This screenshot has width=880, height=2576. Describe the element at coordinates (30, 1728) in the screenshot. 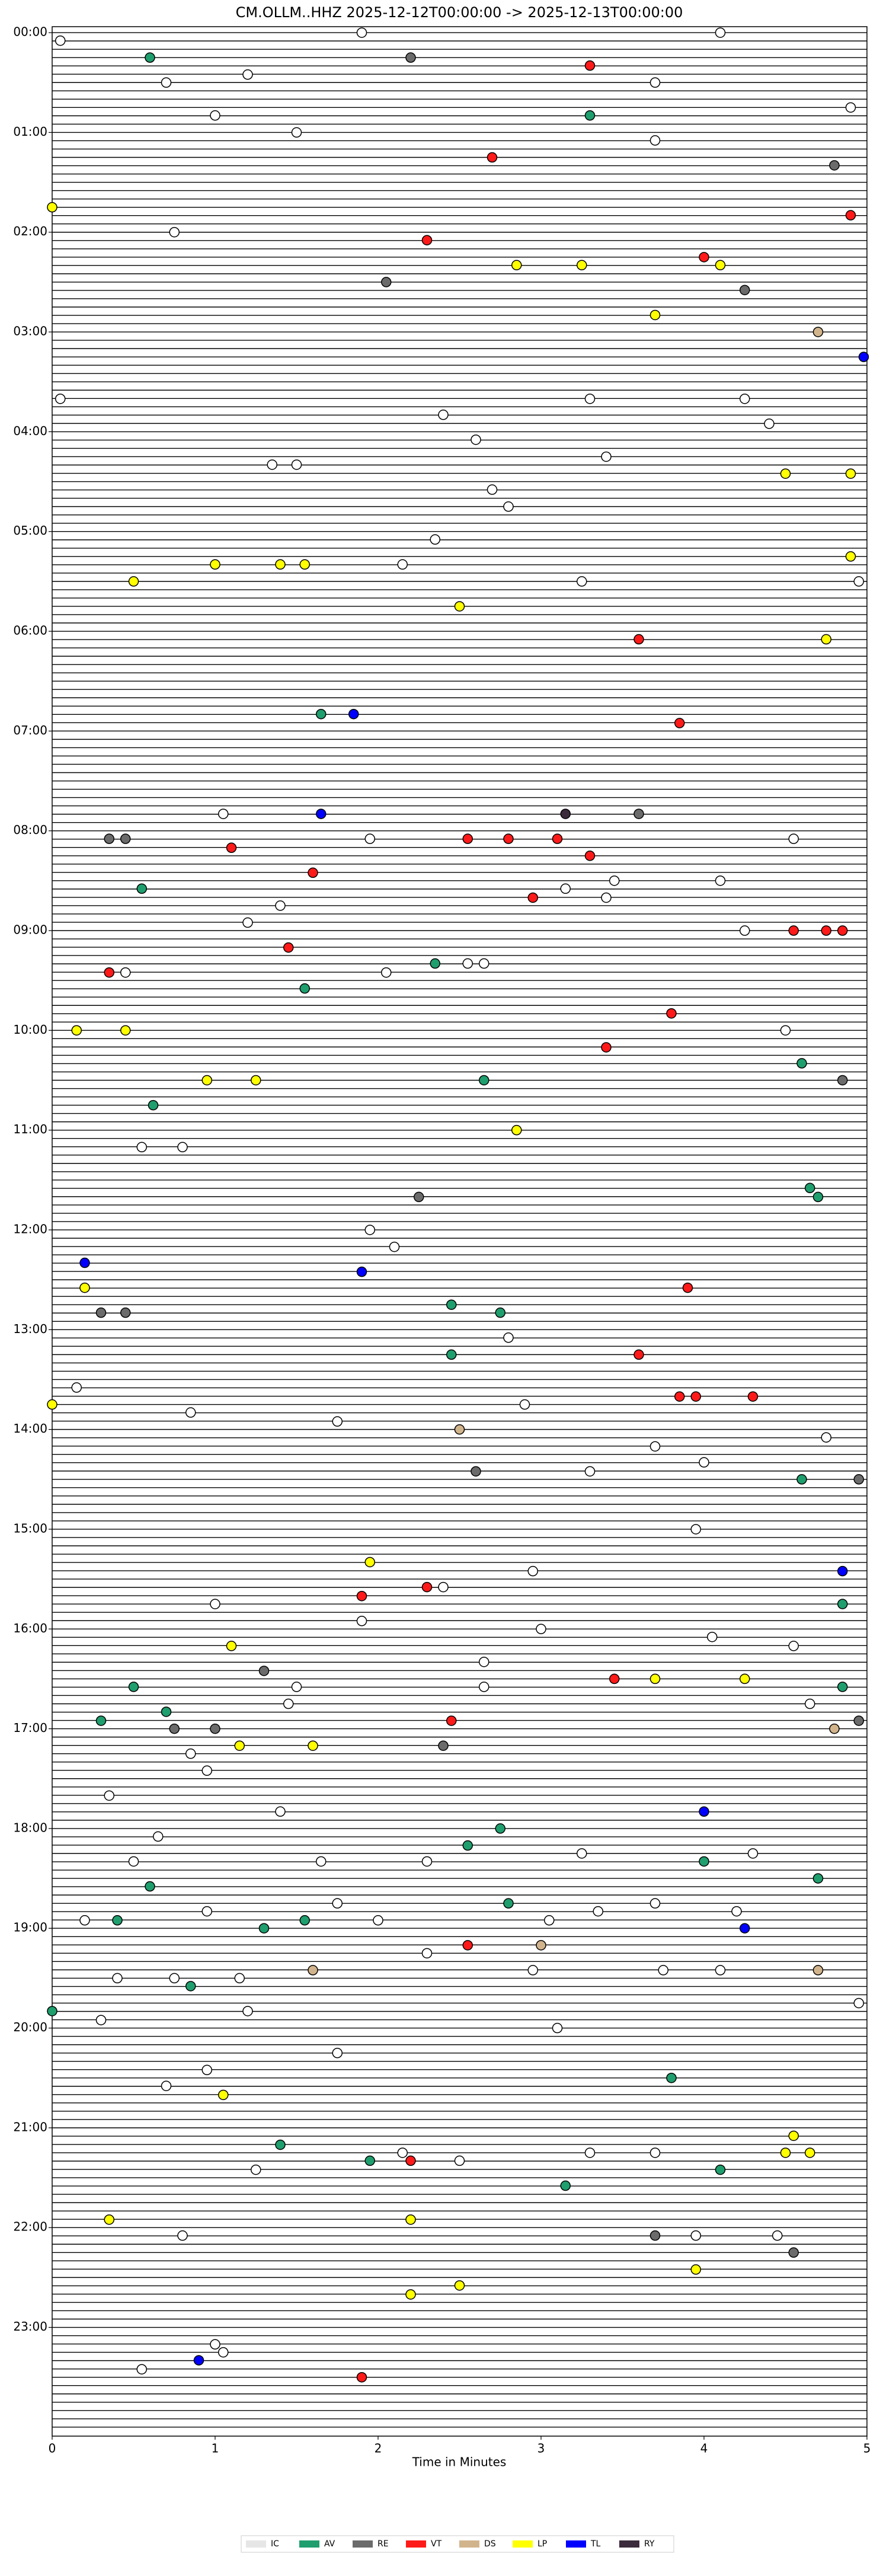

I see `y-tick-label: 17:00` at that location.